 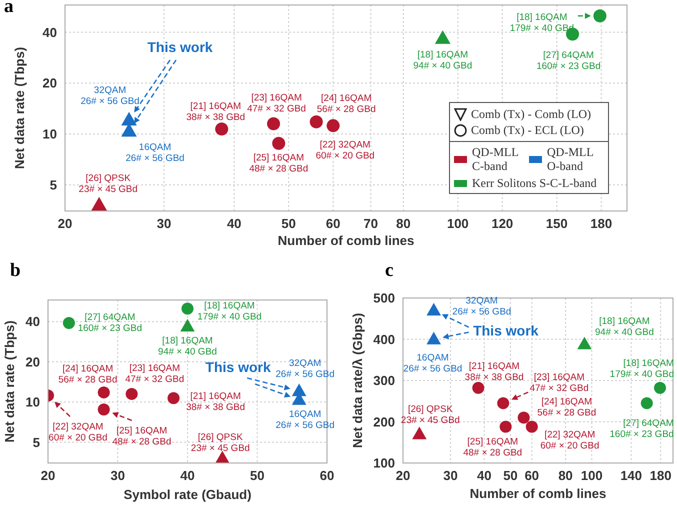 What do you see at coordinates (631, 476) in the screenshot?
I see `x-tick-label: 140` at bounding box center [631, 476].